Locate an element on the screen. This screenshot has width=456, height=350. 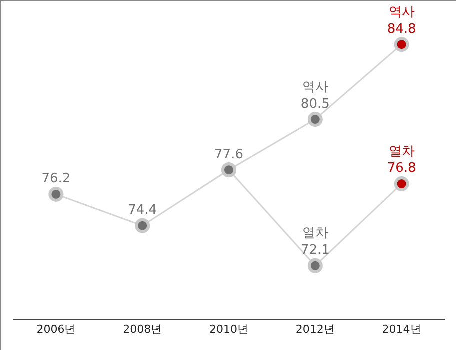
text: 열차 is located at coordinates (401, 152).